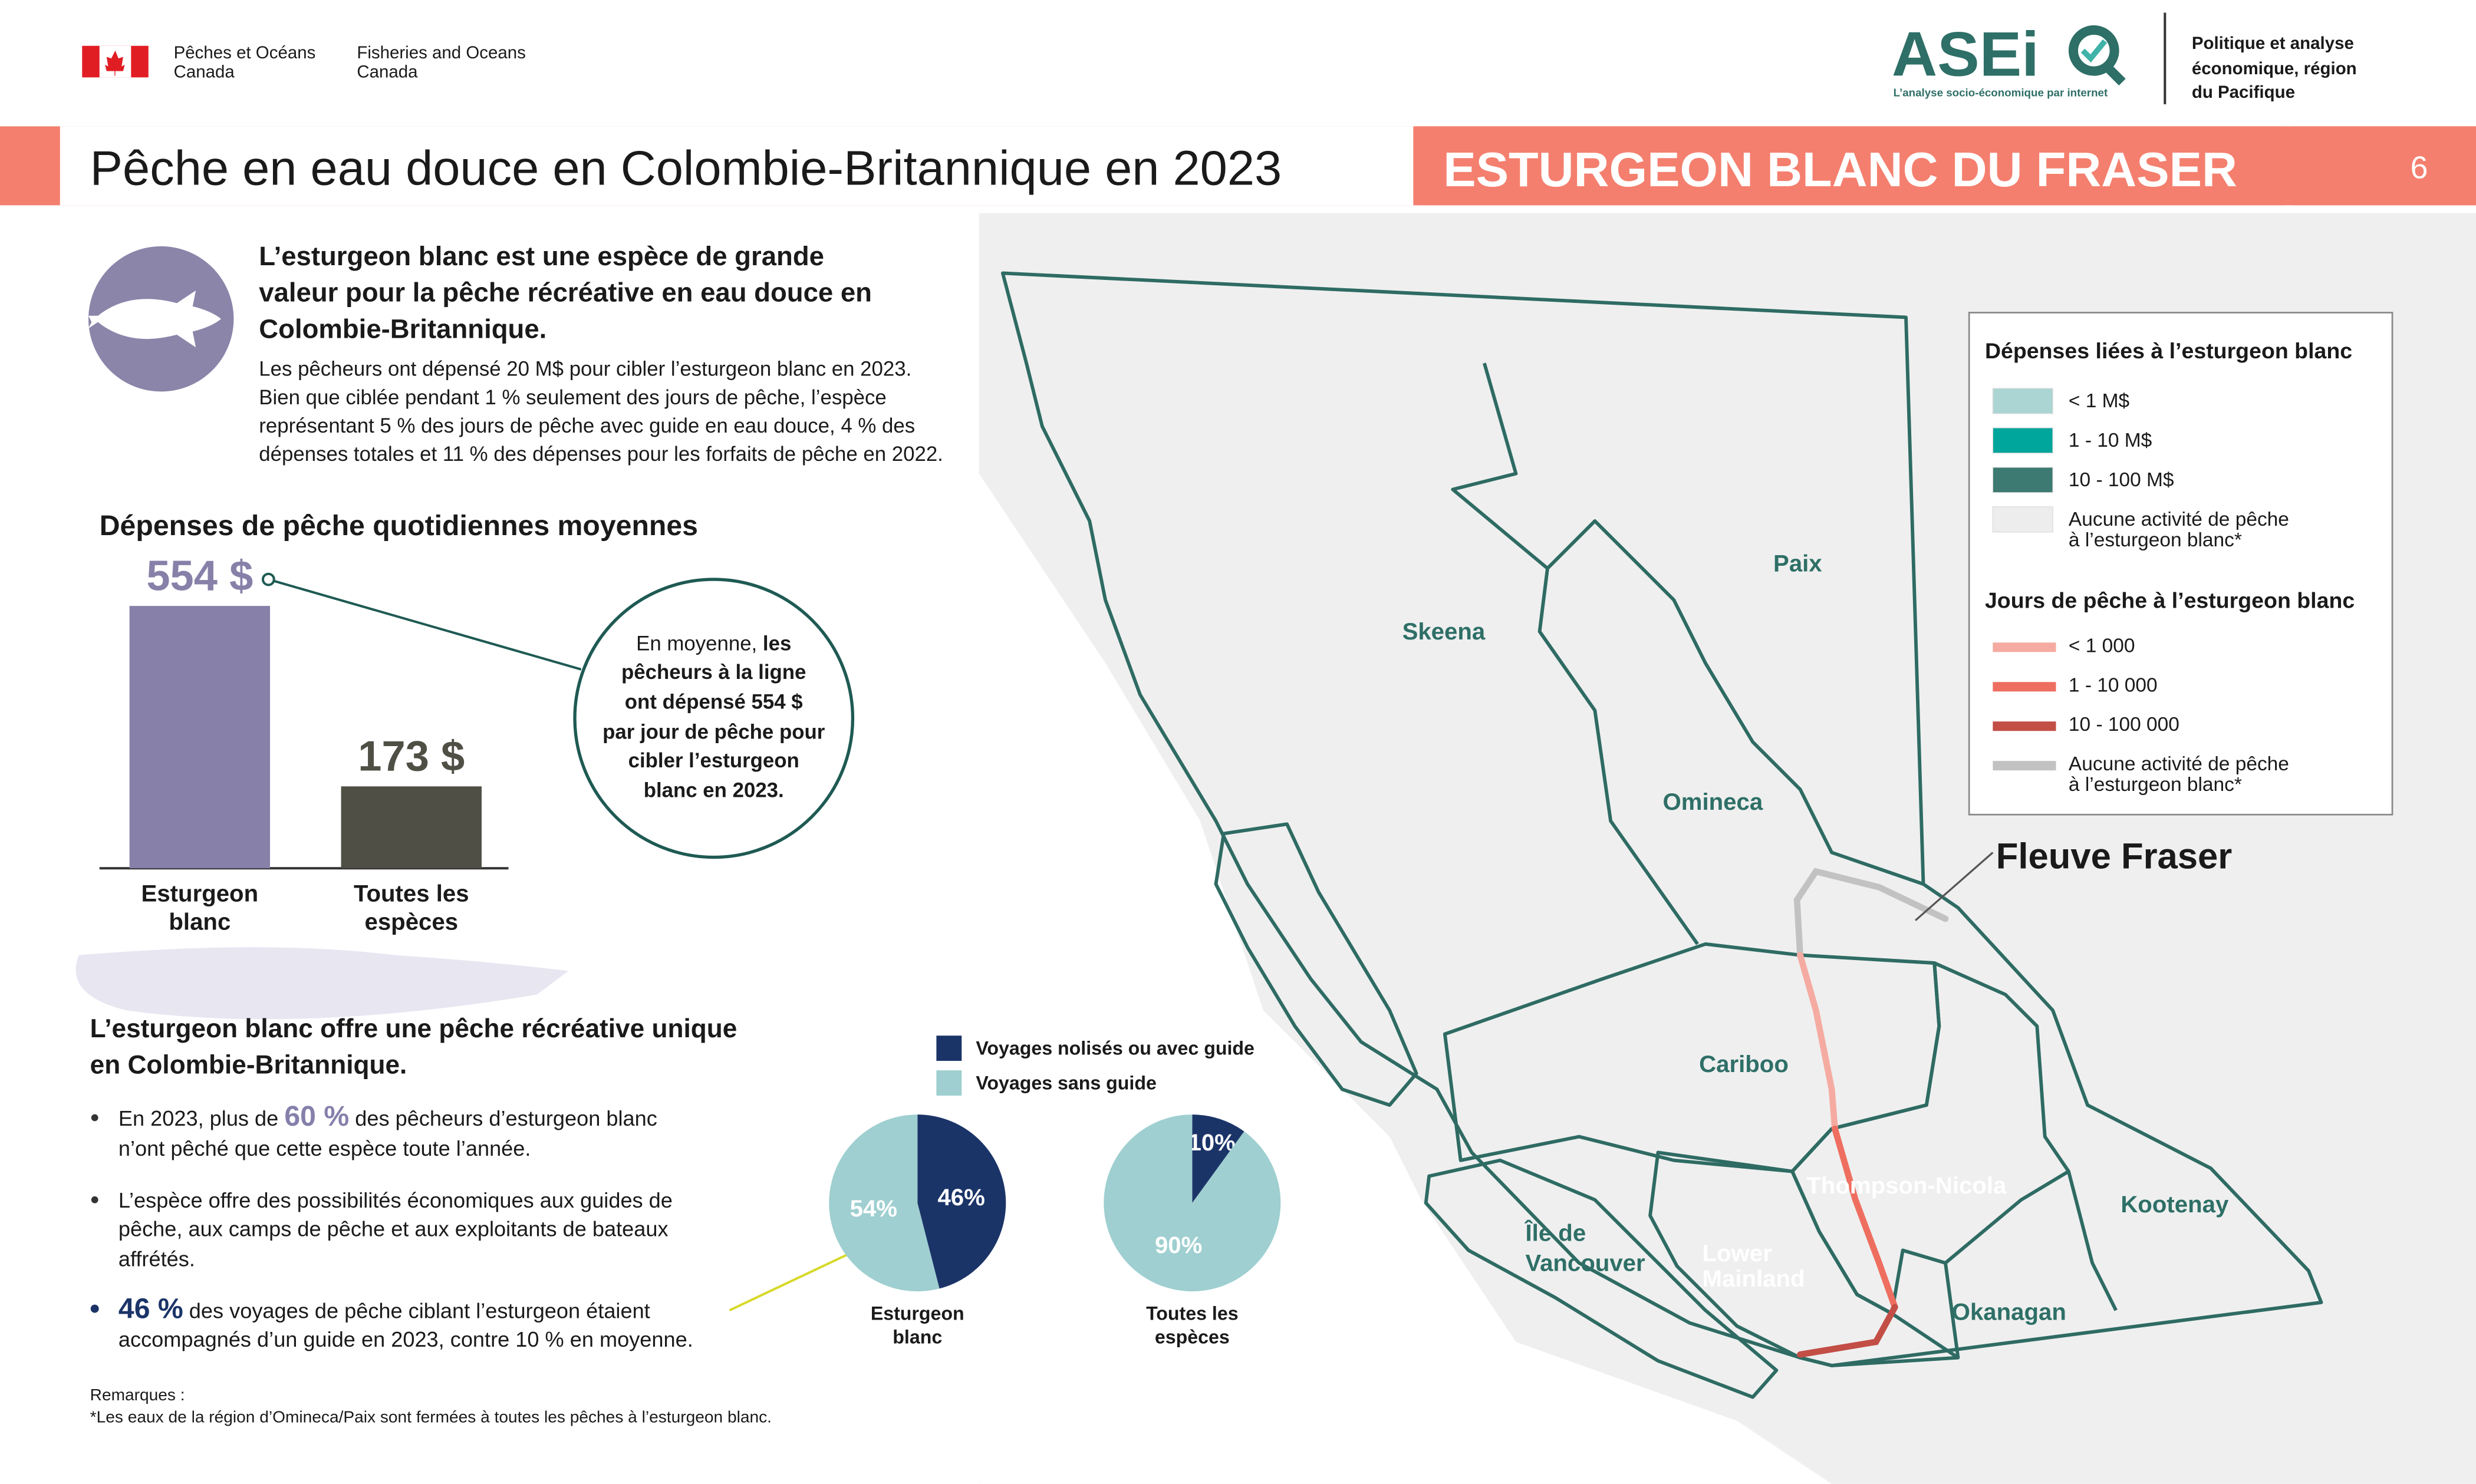 This screenshot has width=2476, height=1484. I want to click on river-label: Fleuve Fraser, so click(2115, 856).